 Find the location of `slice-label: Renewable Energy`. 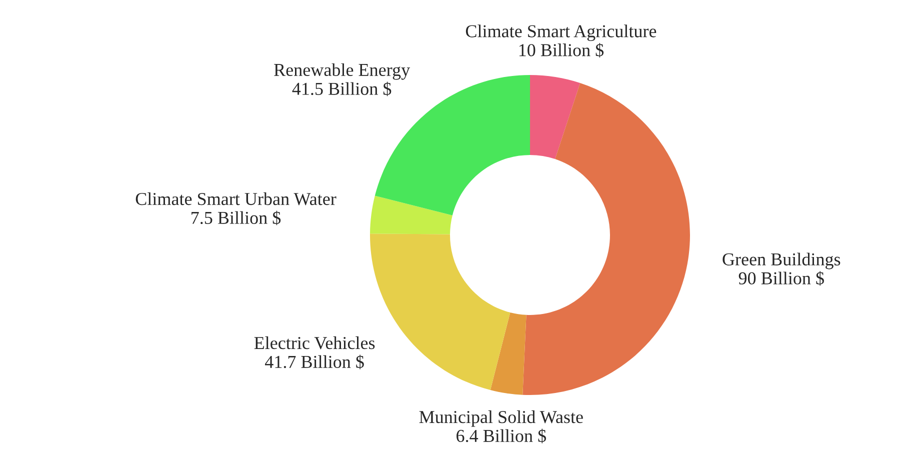

slice-label: Renewable Energy is located at coordinates (342, 71).